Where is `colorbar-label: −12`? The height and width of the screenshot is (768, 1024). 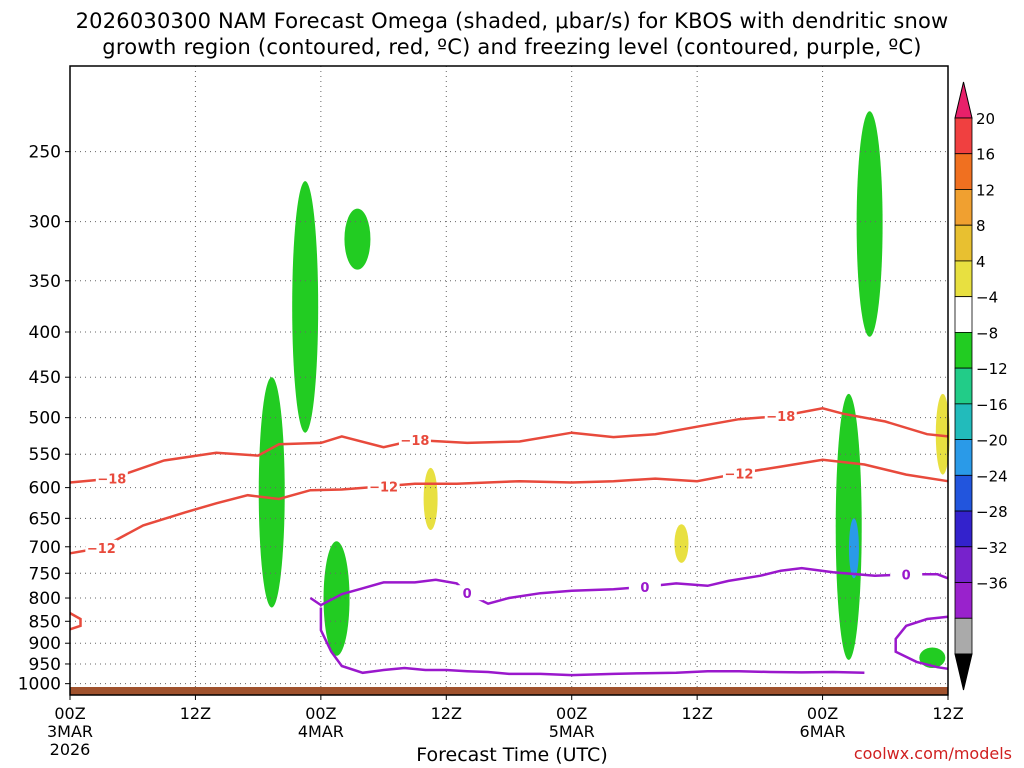 colorbar-label: −12 is located at coordinates (992, 369).